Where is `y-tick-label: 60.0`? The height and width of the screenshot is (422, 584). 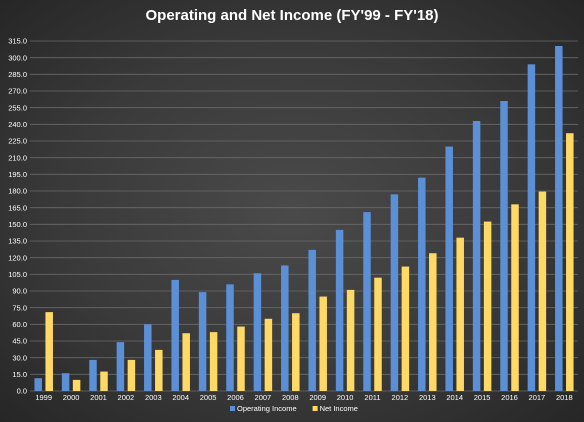
y-tick-label: 60.0 is located at coordinates (19, 324).